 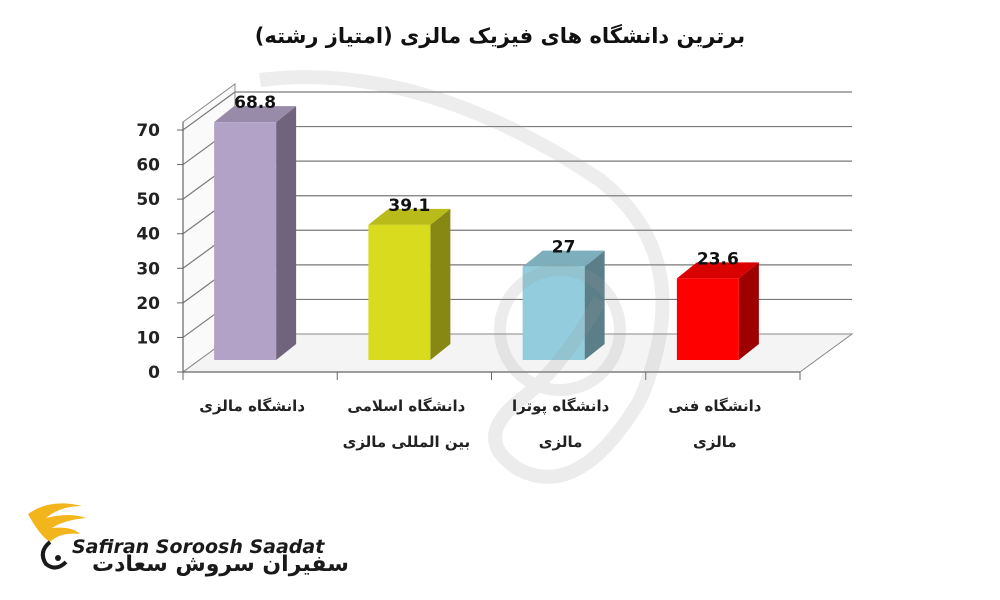 I want to click on y-axis-ticks: 0 10 20 30 40 50 60 70, so click(x=148, y=252).